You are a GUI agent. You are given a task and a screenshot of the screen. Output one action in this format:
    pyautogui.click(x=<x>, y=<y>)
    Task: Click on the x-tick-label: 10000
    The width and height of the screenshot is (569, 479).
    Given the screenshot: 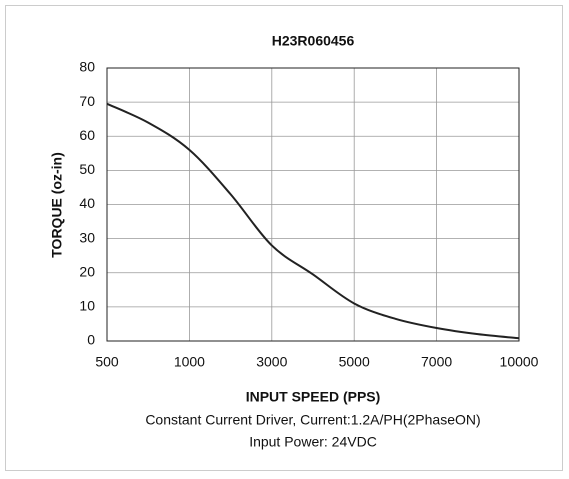 What is the action you would take?
    pyautogui.click(x=519, y=362)
    